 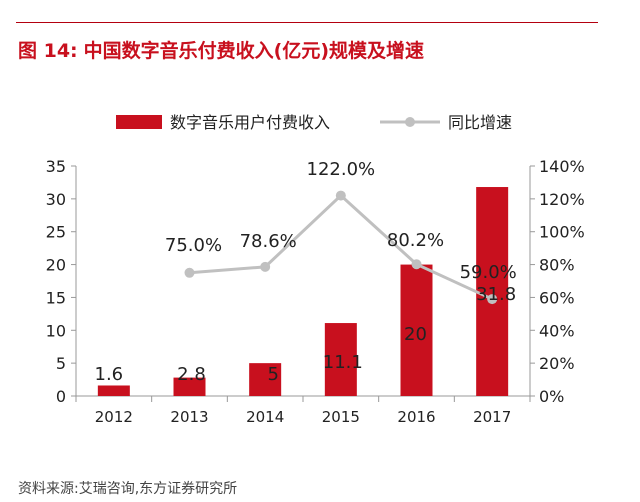 I want to click on right-tick-label: 0%, so click(x=551, y=396).